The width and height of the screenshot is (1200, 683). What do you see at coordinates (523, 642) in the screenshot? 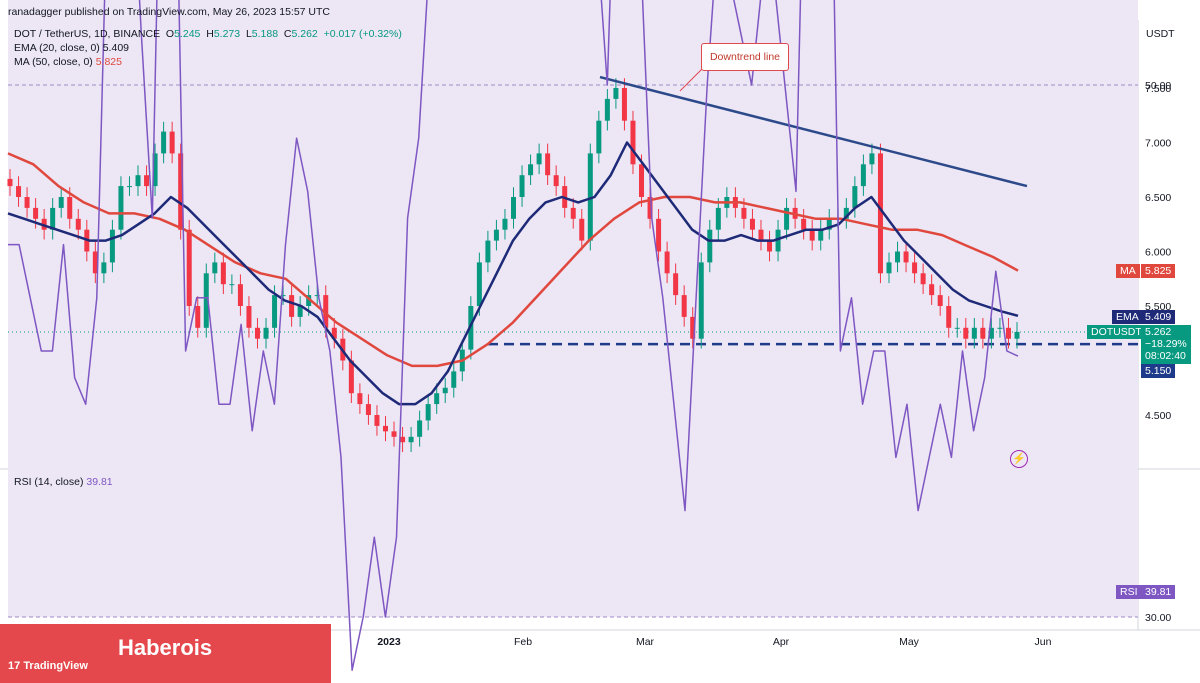
I see `time-tick-label: Feb` at bounding box center [523, 642].